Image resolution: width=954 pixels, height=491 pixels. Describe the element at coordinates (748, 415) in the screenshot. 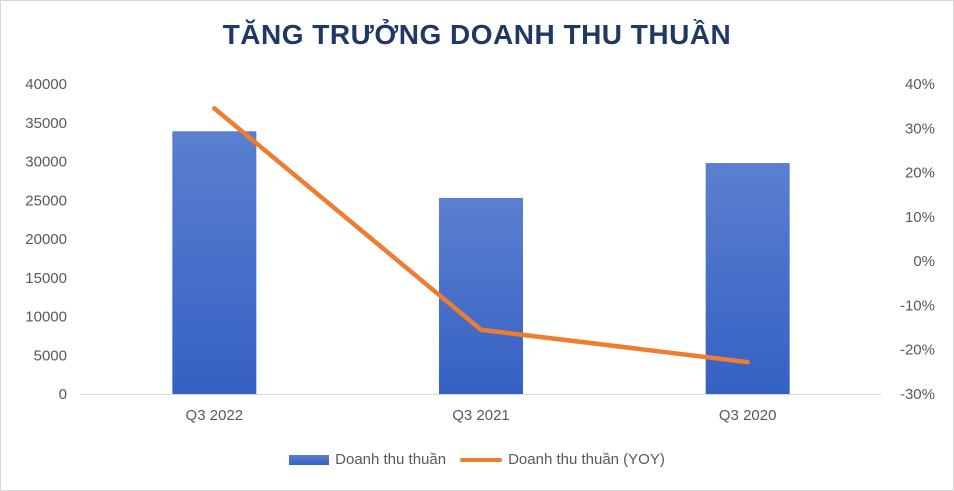

I see `x-tick-label: Q3 2020` at that location.